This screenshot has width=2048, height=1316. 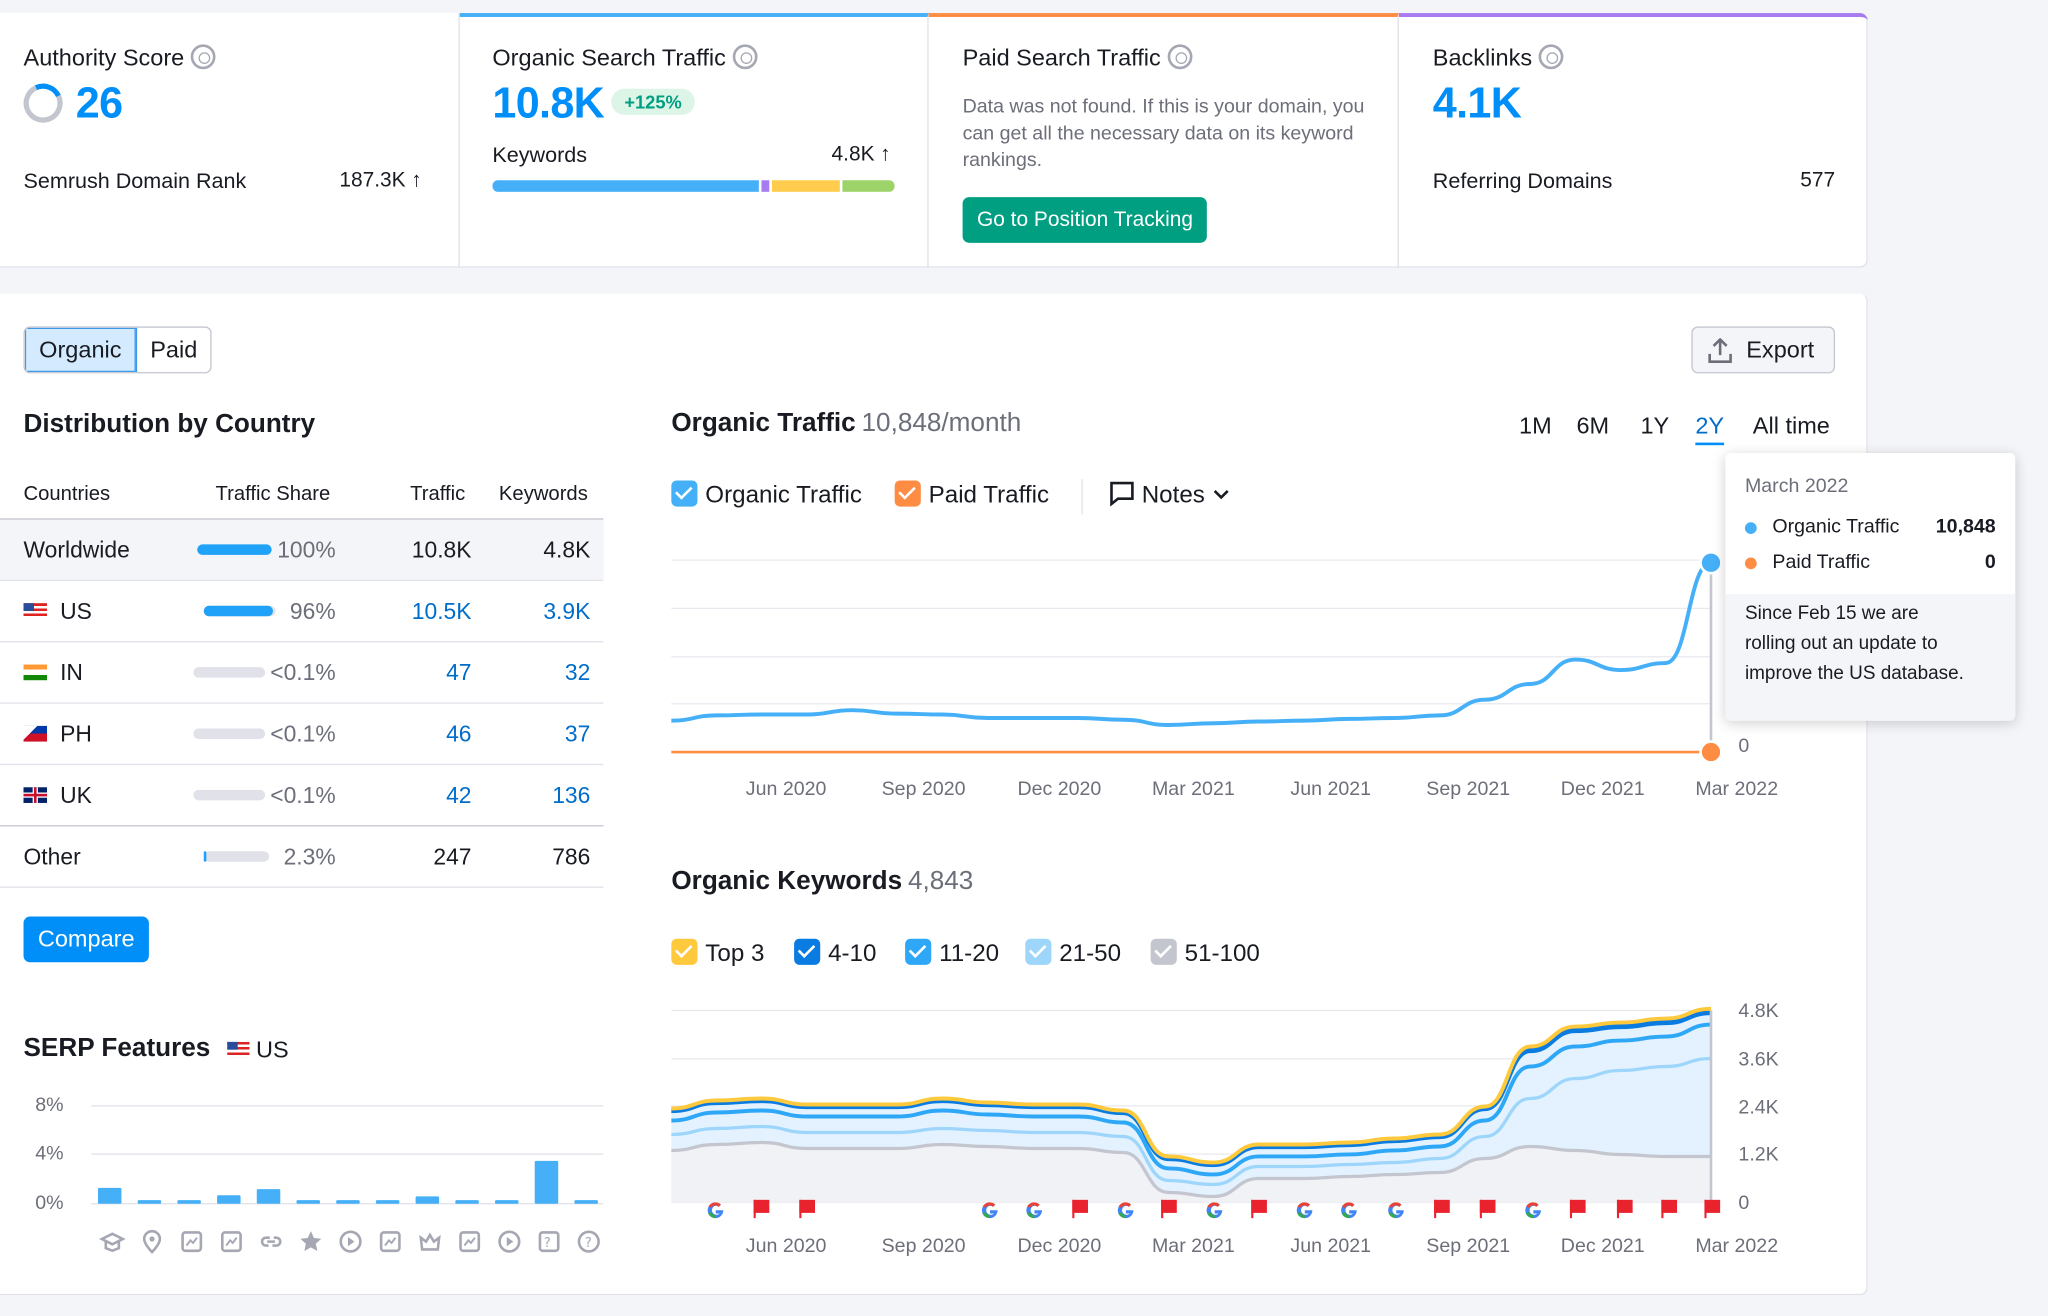 What do you see at coordinates (430, 1241) in the screenshot?
I see `crown-icon` at bounding box center [430, 1241].